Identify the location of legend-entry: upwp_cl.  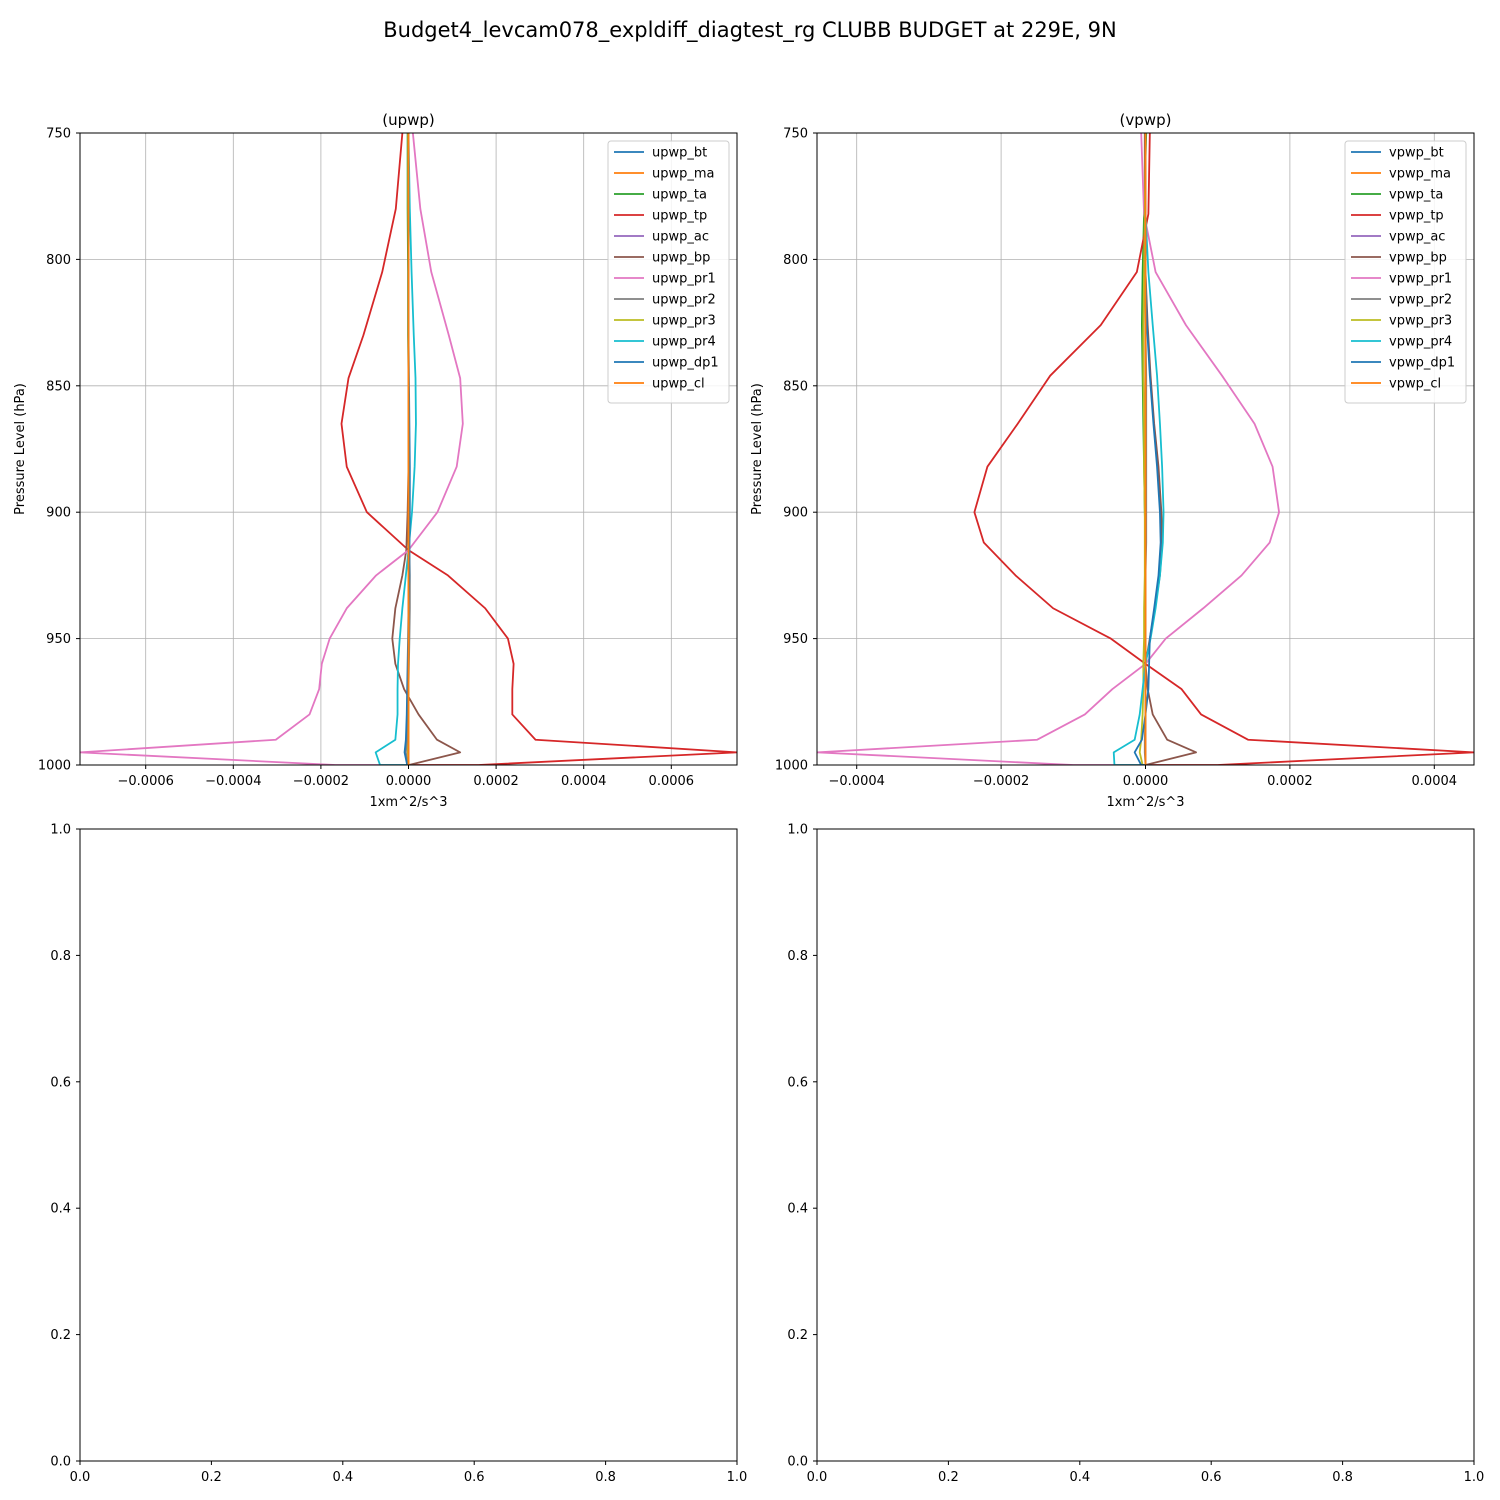
(678, 384).